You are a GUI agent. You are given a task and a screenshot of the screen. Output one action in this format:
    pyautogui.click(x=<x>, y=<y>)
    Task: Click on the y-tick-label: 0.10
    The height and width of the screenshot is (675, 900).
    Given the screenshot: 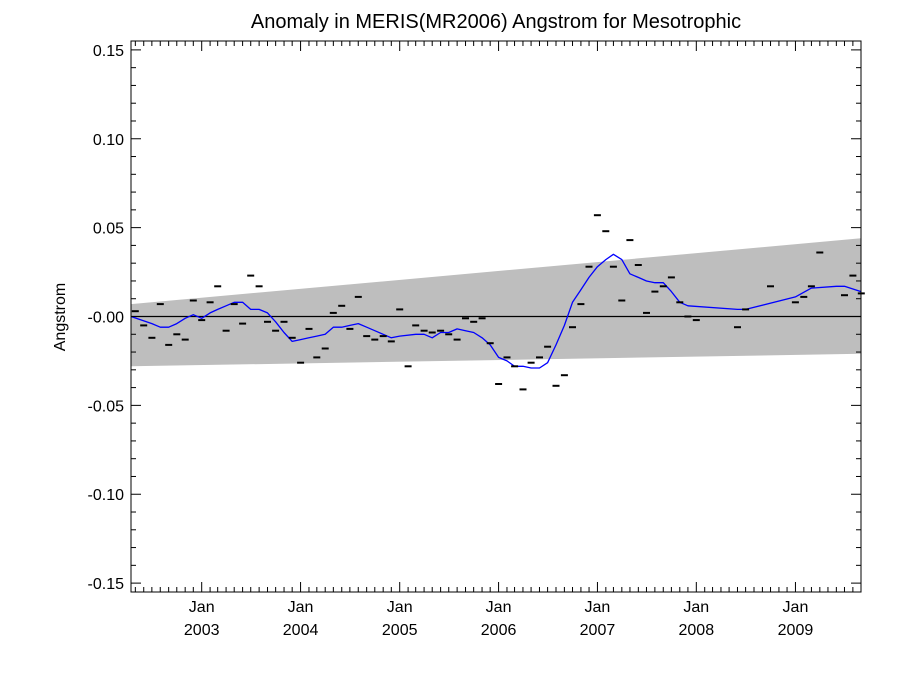 What is the action you would take?
    pyautogui.click(x=108, y=140)
    